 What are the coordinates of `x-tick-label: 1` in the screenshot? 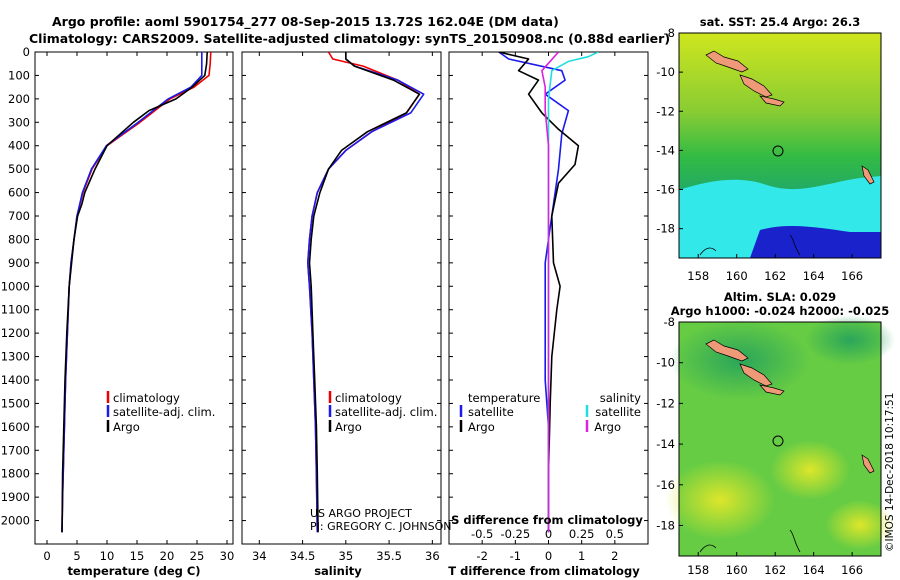 It's located at (581, 556).